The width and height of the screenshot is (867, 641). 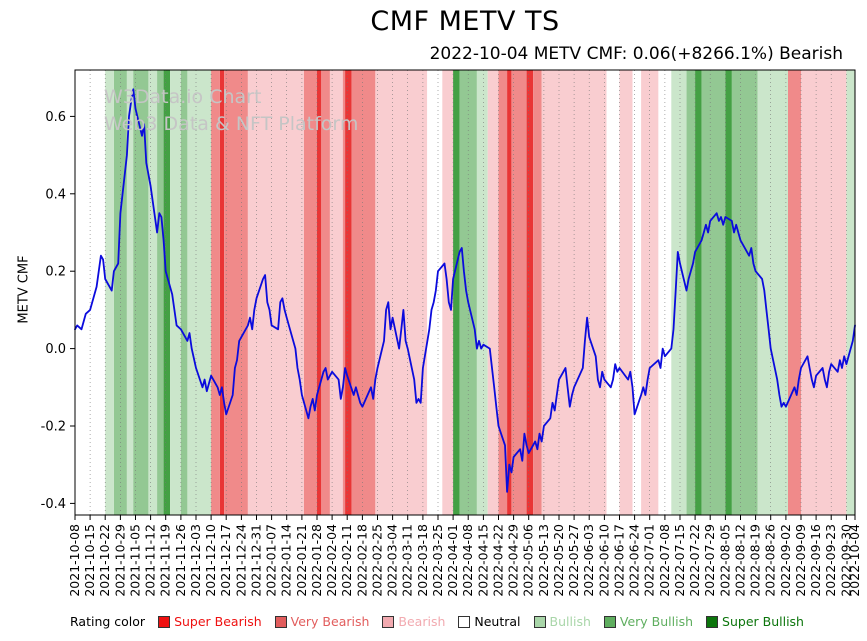 I want to click on legend-label: Neutral, so click(x=497, y=621).